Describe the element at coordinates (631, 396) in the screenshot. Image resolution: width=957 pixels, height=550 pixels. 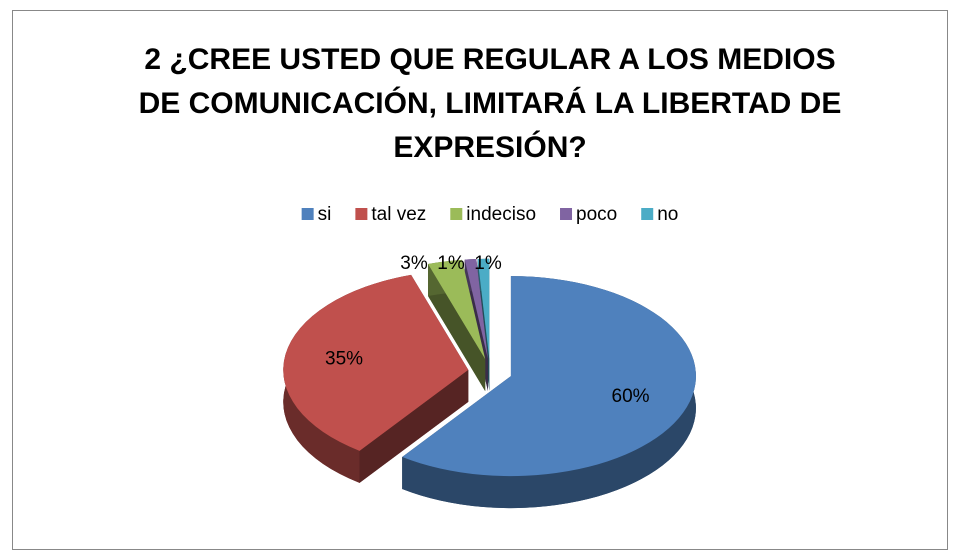
I see `data-label: 60%` at that location.